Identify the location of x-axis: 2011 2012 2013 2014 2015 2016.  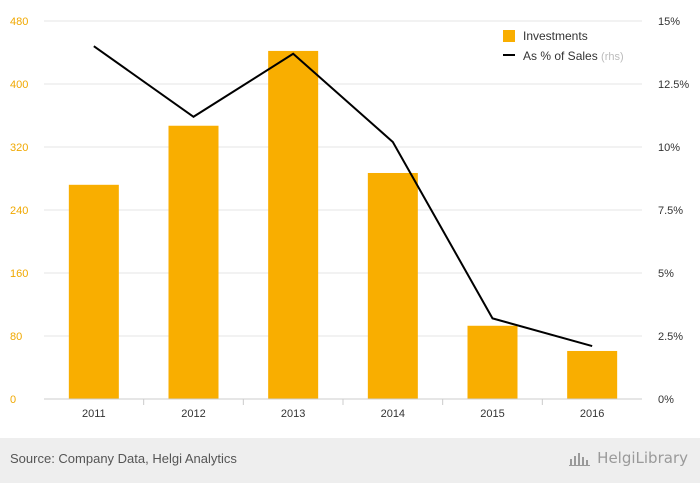
(343, 409).